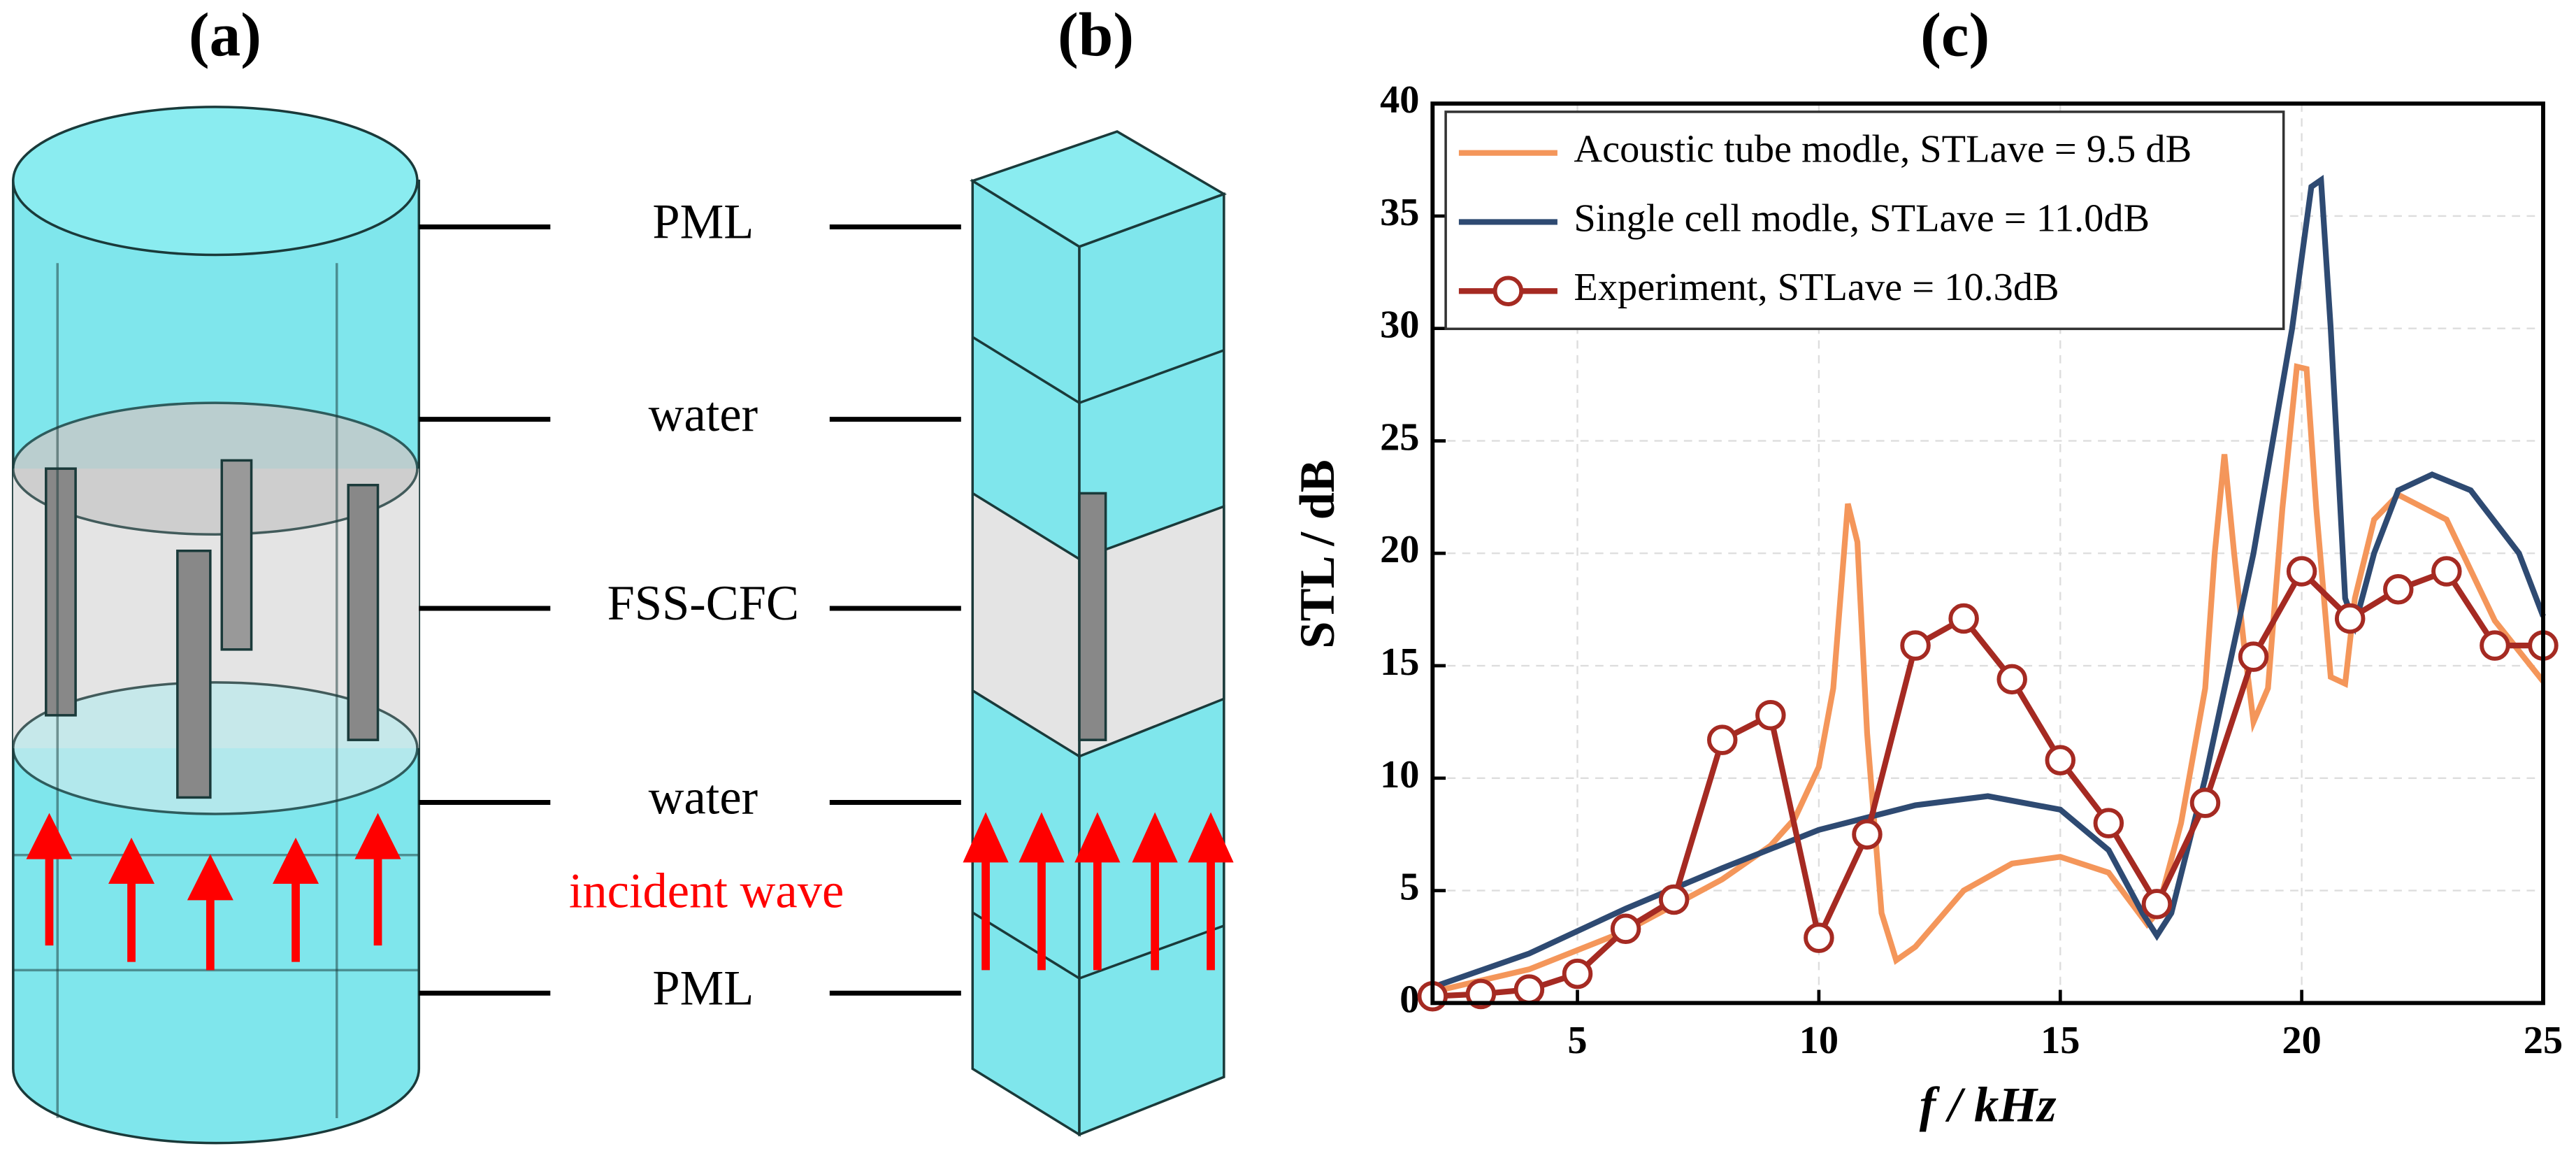 The width and height of the screenshot is (2576, 1151). Describe the element at coordinates (1399, 549) in the screenshot. I see `y-tick-label: 20` at that location.